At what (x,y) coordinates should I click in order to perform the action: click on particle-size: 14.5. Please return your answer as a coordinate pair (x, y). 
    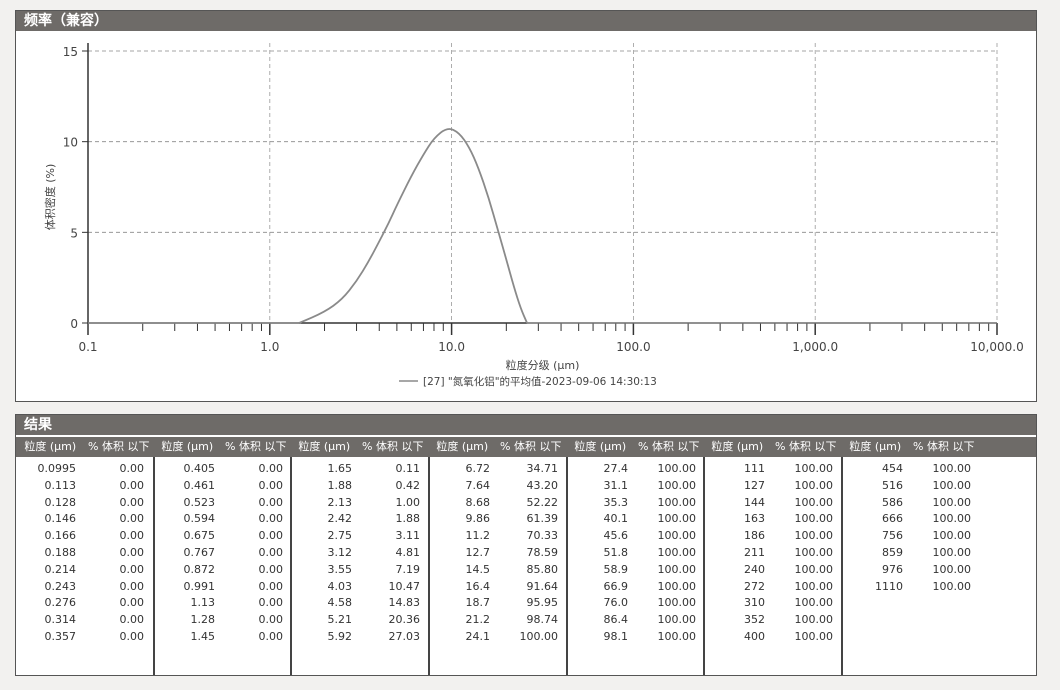
    Looking at the image, I should click on (478, 569).